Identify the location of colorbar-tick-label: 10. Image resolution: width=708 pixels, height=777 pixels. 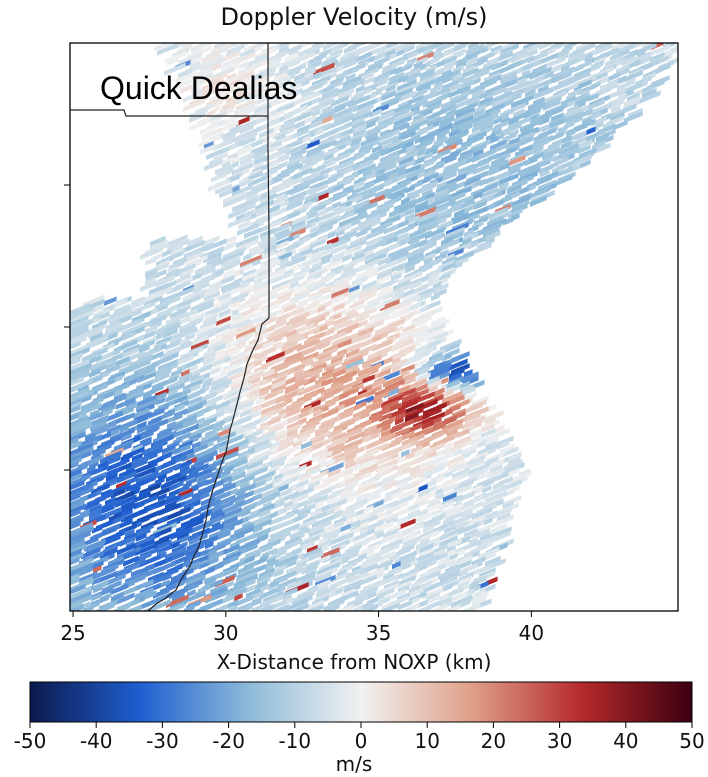
(426, 741).